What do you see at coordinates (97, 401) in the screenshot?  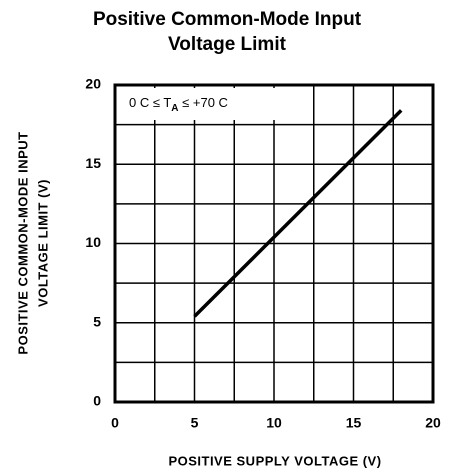 I see `y-tick-label: 0` at bounding box center [97, 401].